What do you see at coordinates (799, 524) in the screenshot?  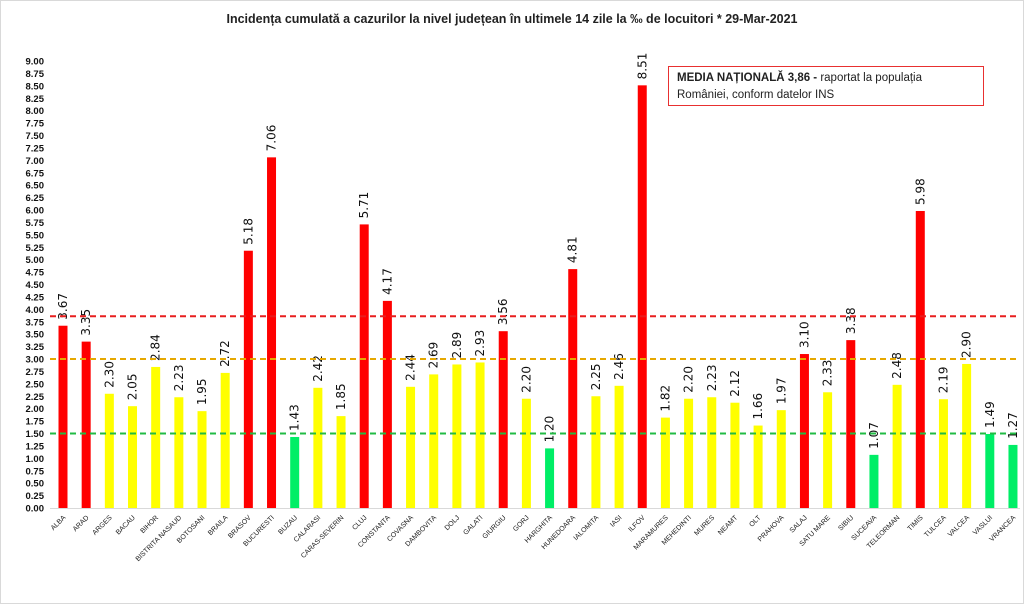 I see `category-label: SALAJ` at bounding box center [799, 524].